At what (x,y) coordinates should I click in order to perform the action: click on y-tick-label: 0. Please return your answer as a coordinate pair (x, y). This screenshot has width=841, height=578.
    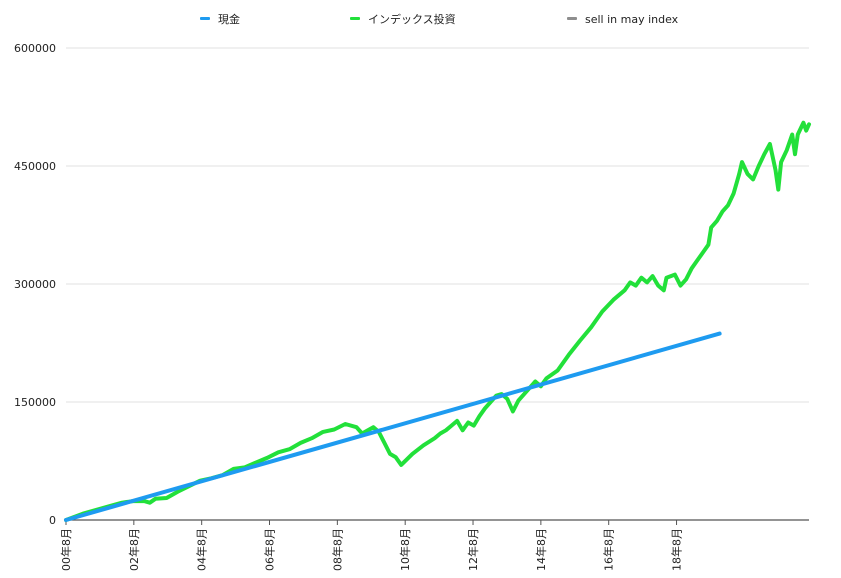
    Looking at the image, I should click on (52, 520).